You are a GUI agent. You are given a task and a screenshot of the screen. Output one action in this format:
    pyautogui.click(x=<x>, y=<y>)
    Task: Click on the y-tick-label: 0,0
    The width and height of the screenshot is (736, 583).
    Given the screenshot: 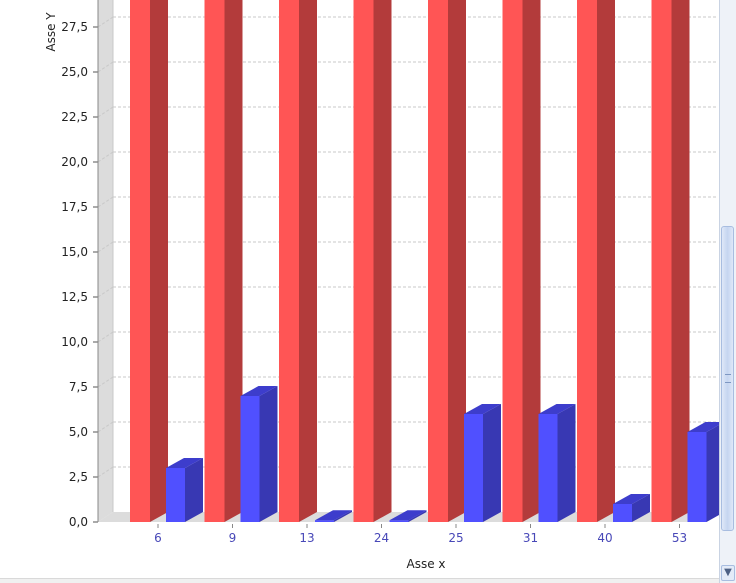 What is the action you would take?
    pyautogui.click(x=78, y=522)
    